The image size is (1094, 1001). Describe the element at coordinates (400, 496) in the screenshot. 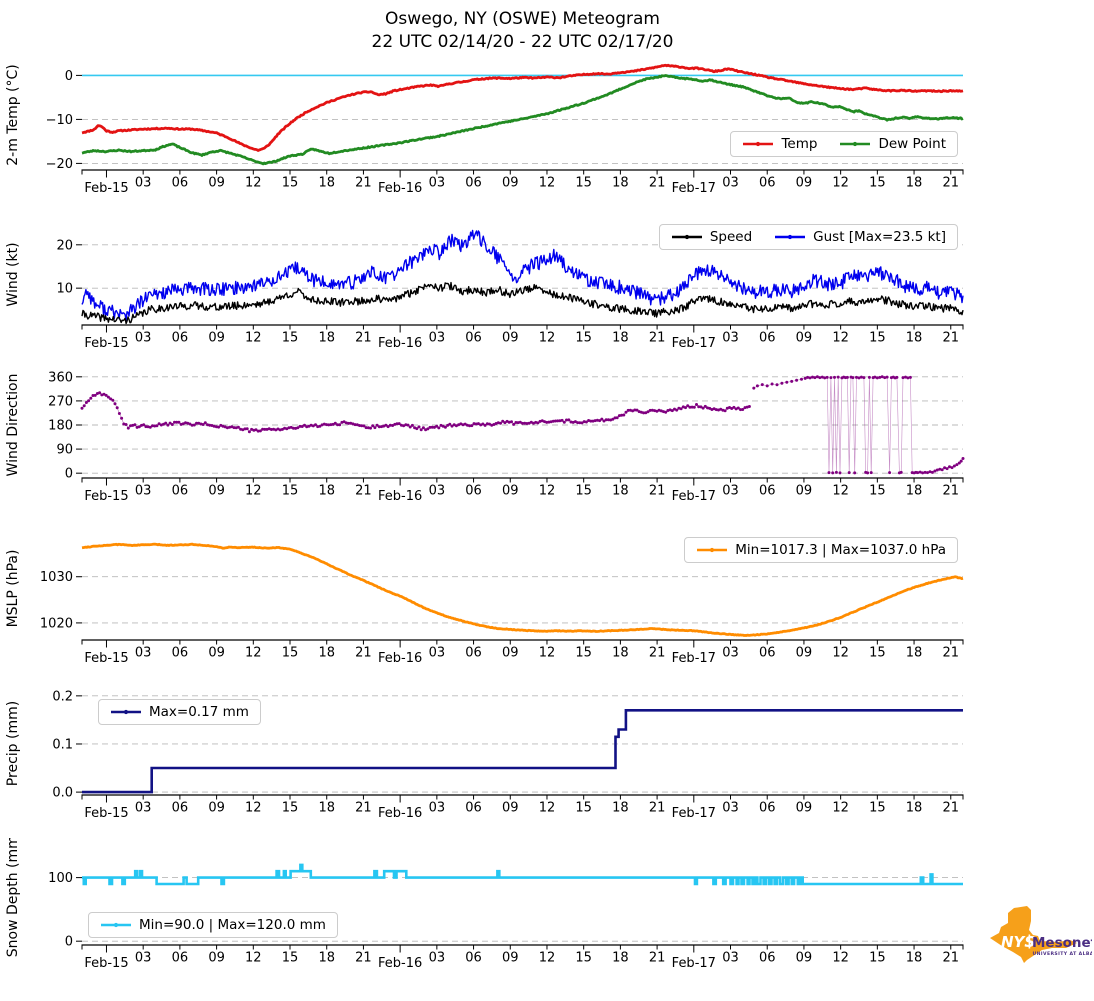

I see `x-tick-label: Feb-16` at that location.